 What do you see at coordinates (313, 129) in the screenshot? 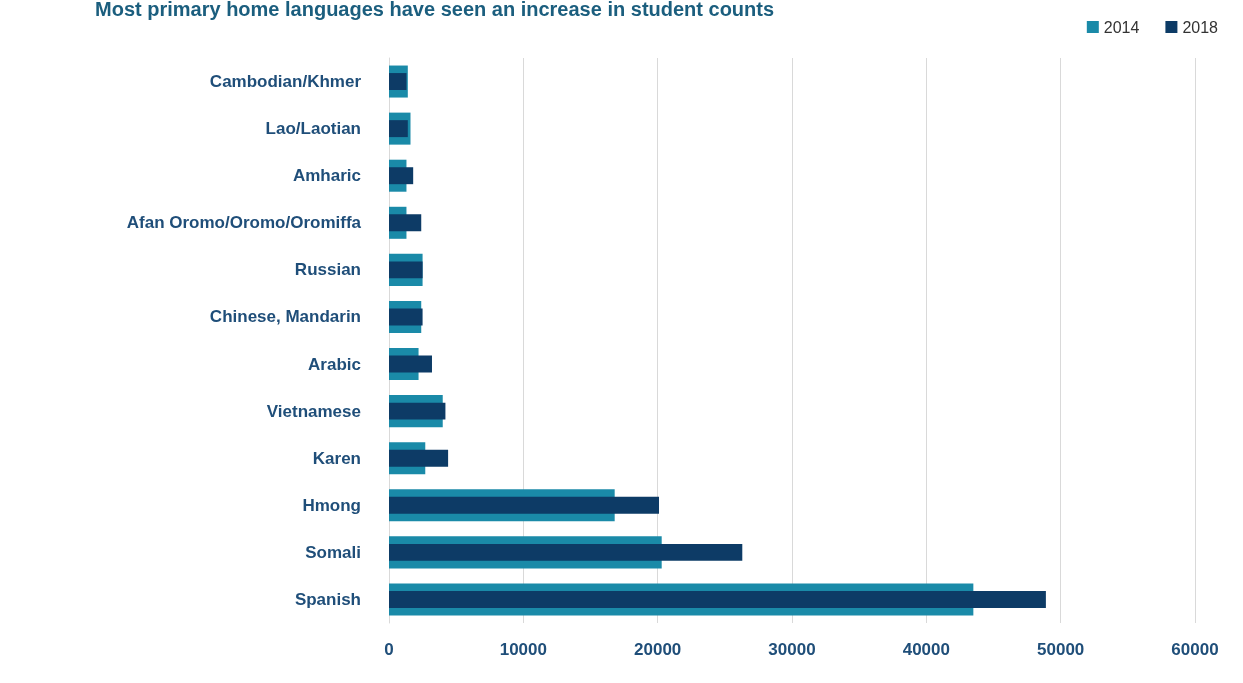
I see `y-tick-label: Lao/Laotian` at bounding box center [313, 129].